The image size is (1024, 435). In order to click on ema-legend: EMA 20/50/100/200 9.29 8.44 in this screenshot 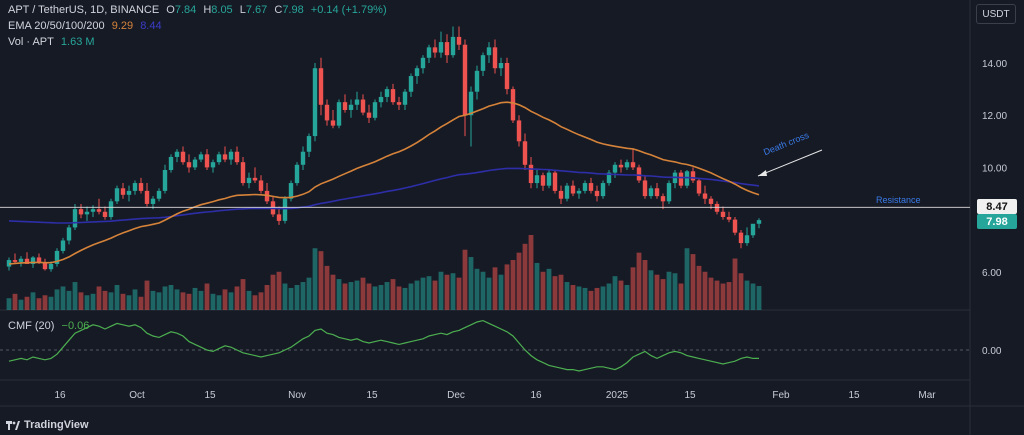, I will do `click(87, 26)`.